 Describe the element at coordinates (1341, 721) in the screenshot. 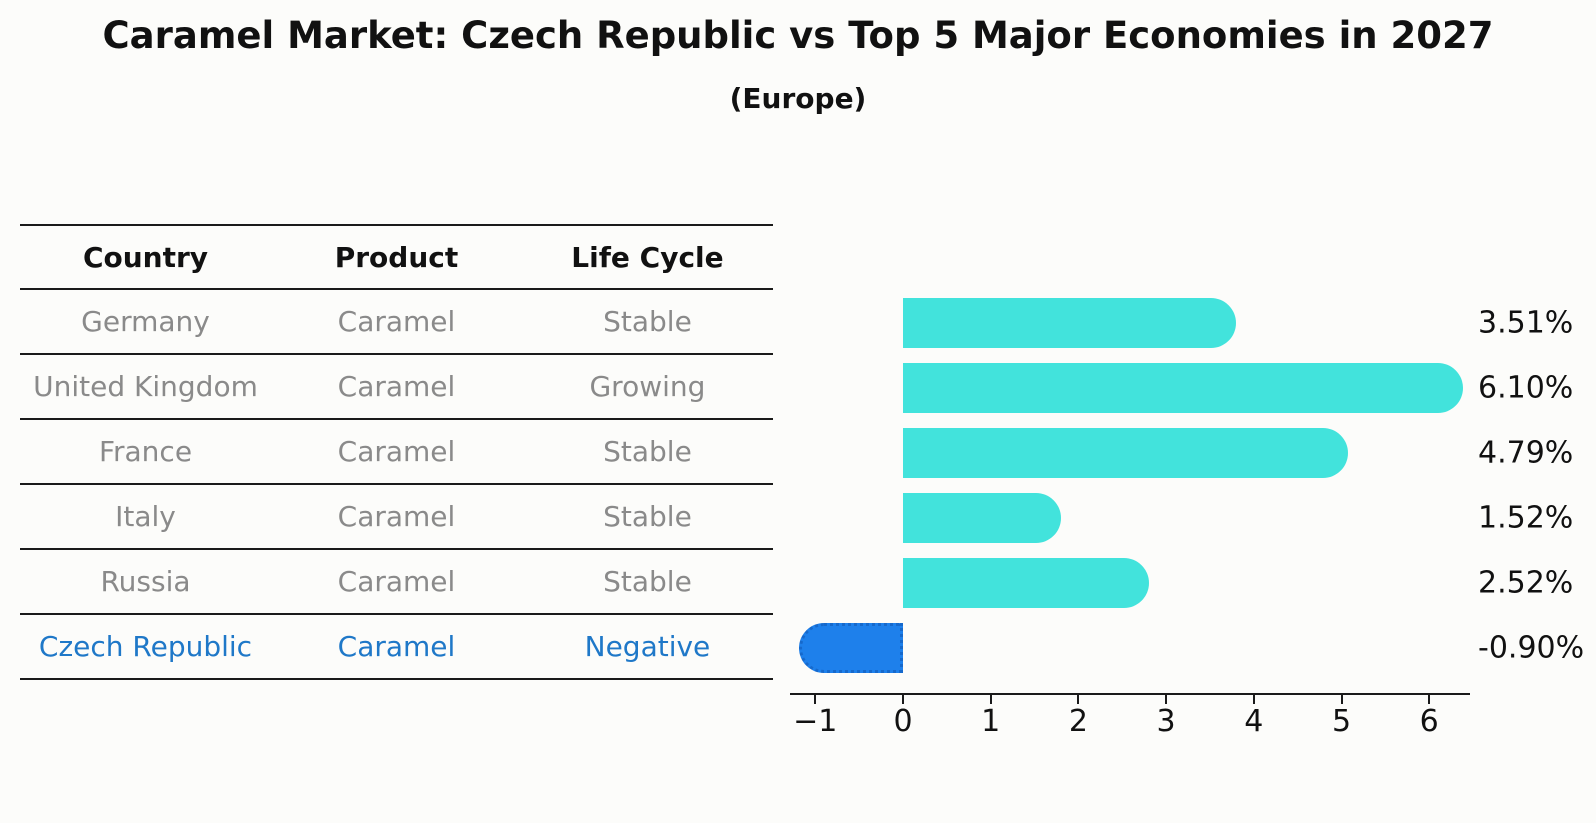

I see `x-tick-label: 5` at that location.